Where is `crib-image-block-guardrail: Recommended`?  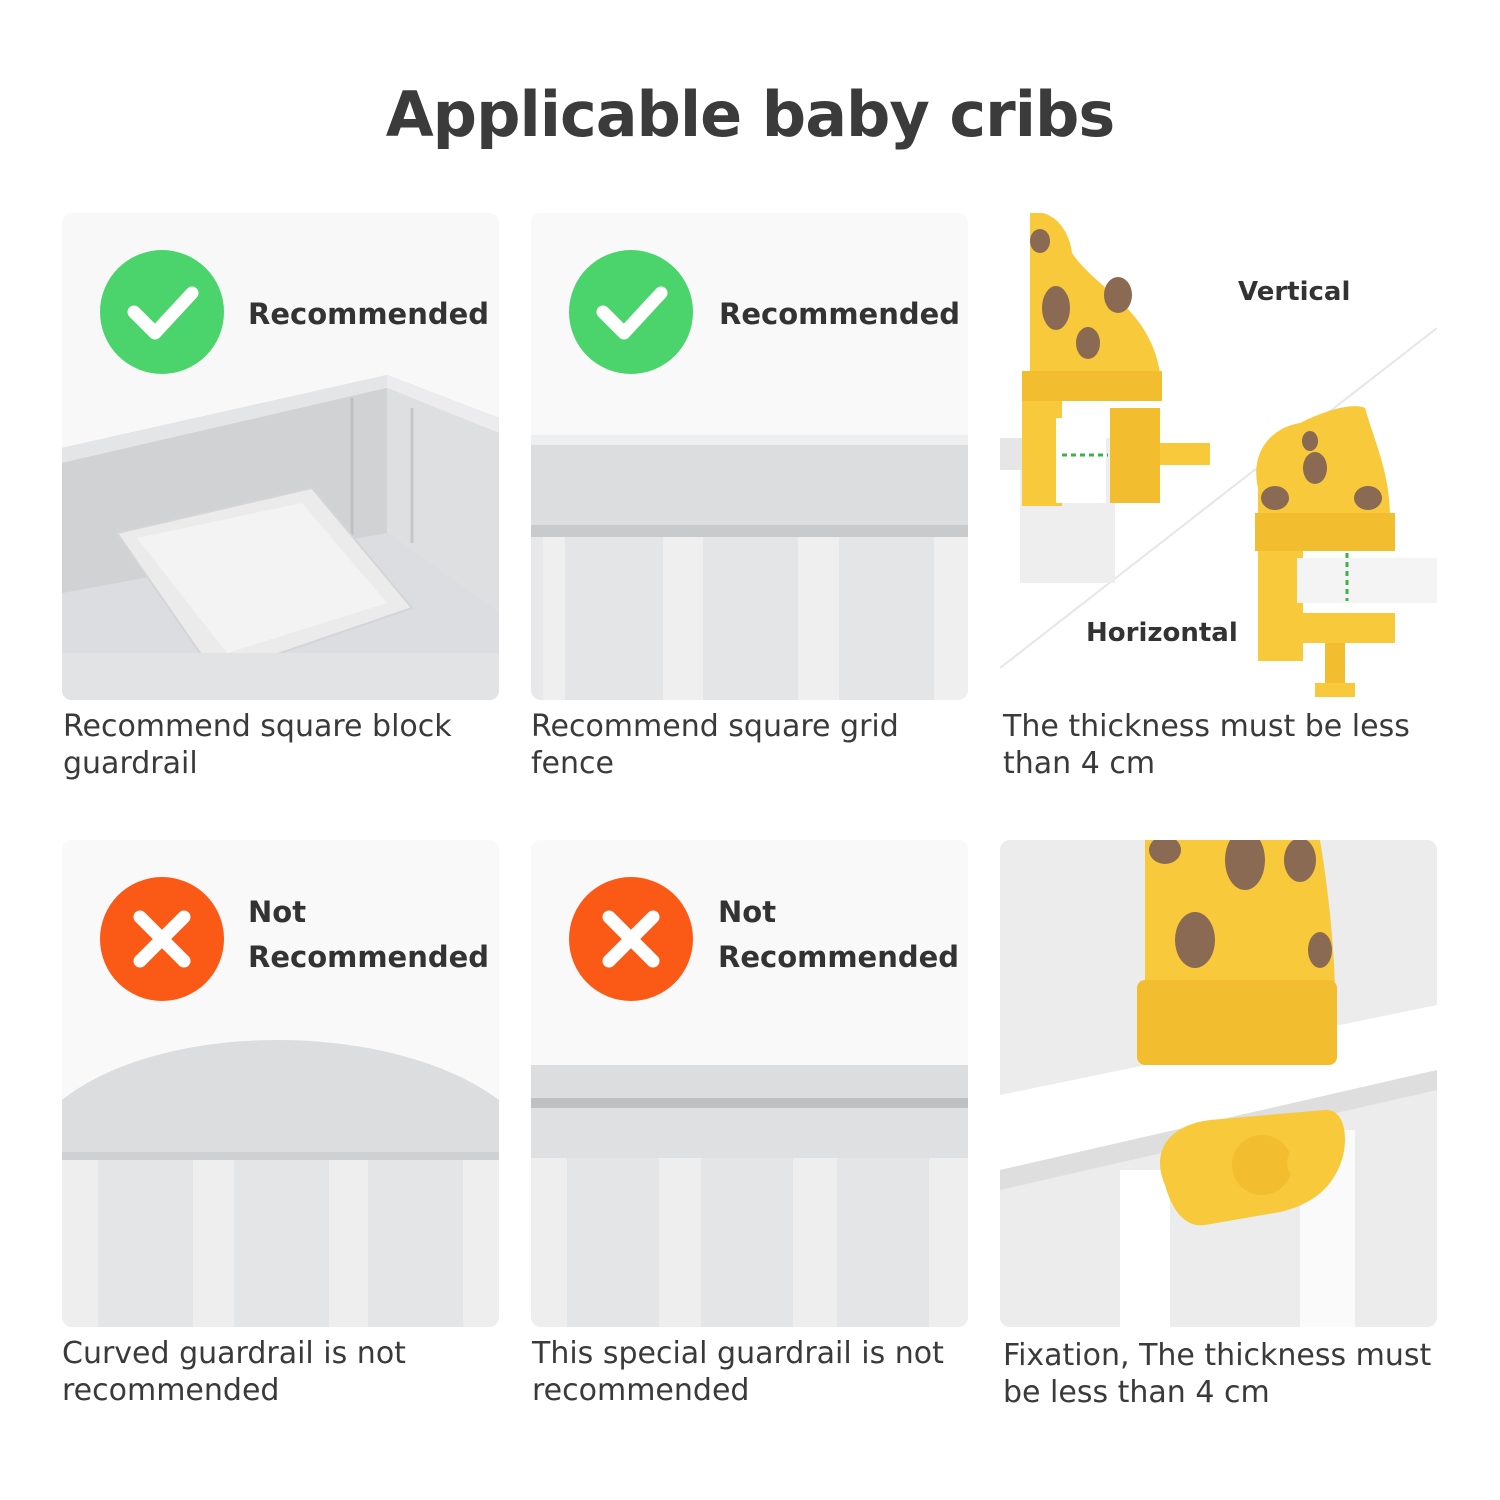 crib-image-block-guardrail: Recommended is located at coordinates (280, 456).